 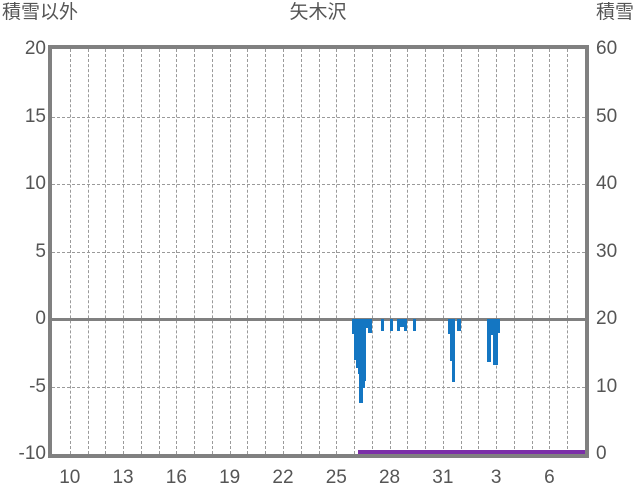 I want to click on x-axis-tick-label: 31, so click(x=443, y=477).